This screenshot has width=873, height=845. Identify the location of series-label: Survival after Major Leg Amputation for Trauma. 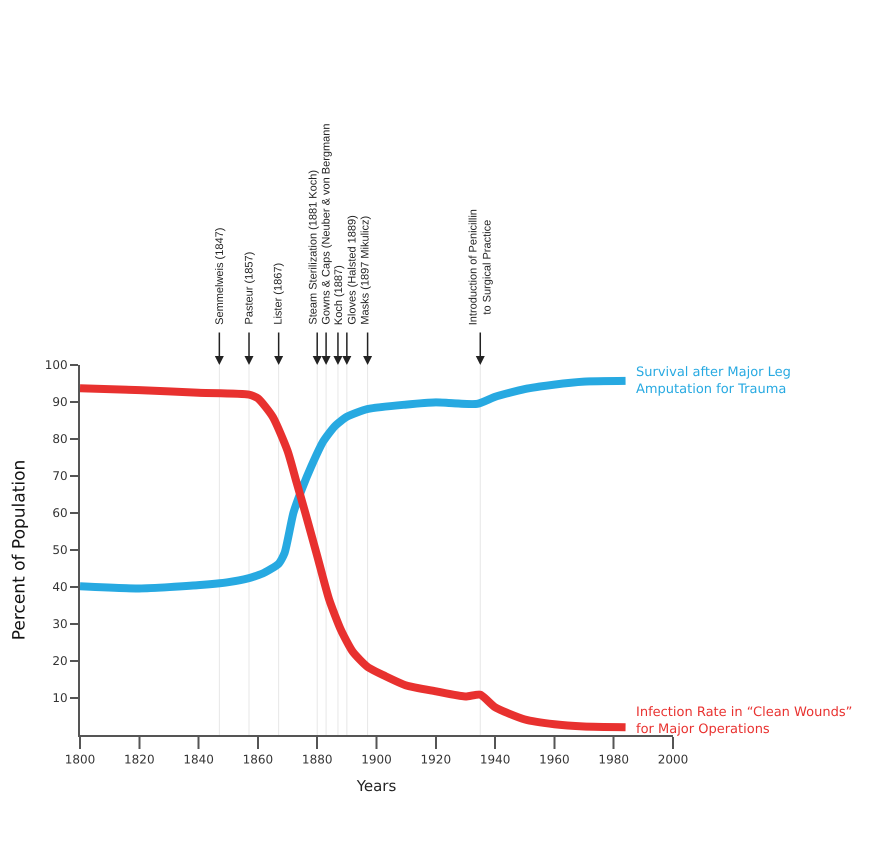
(713, 381).